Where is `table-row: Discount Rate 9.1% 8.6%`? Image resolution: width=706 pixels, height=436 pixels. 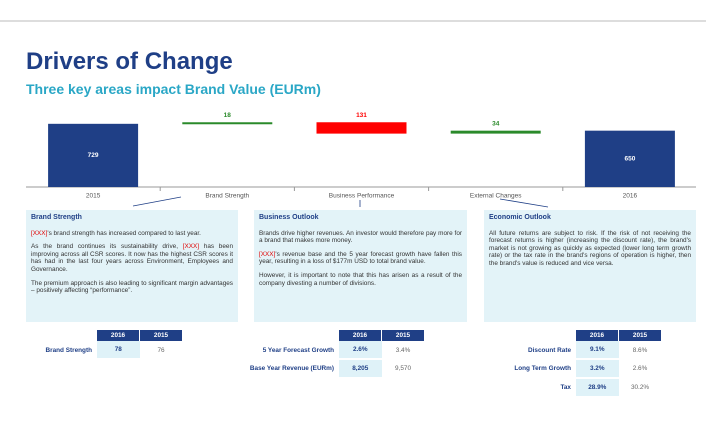
table-row: Discount Rate 9.1% 8.6% is located at coordinates (566, 350).